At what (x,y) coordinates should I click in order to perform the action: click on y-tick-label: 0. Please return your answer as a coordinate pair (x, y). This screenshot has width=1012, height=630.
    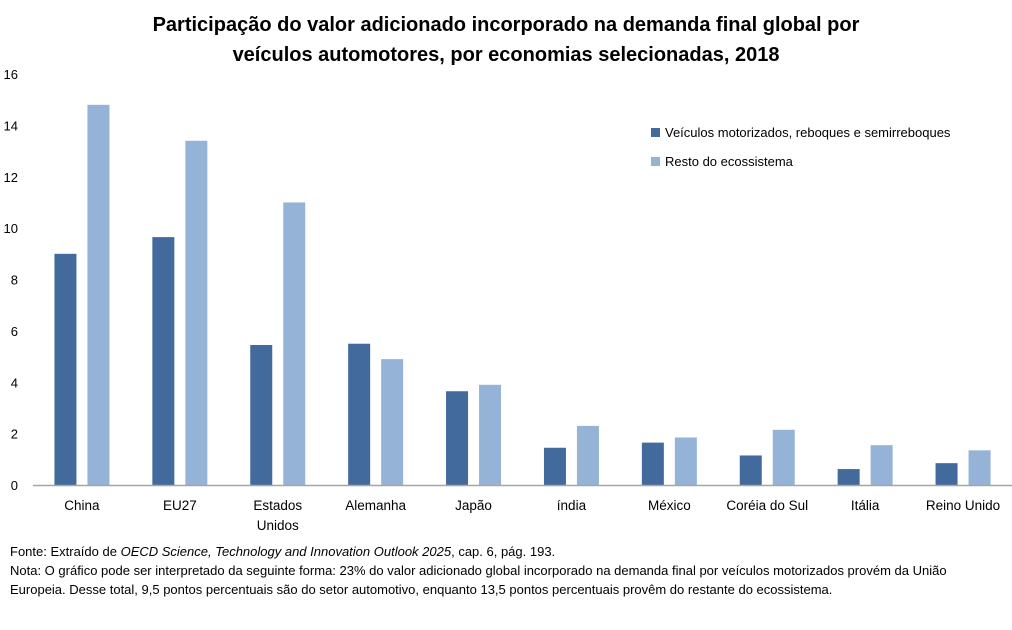
    Looking at the image, I should click on (14, 485).